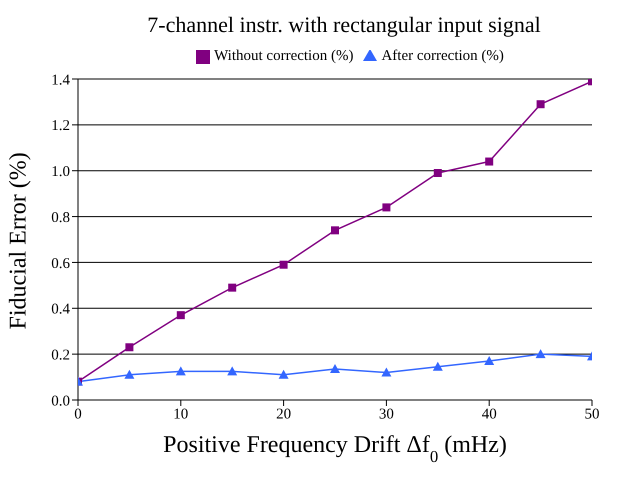  Describe the element at coordinates (60, 218) in the screenshot. I see `y-tick-label: 0.8` at that location.